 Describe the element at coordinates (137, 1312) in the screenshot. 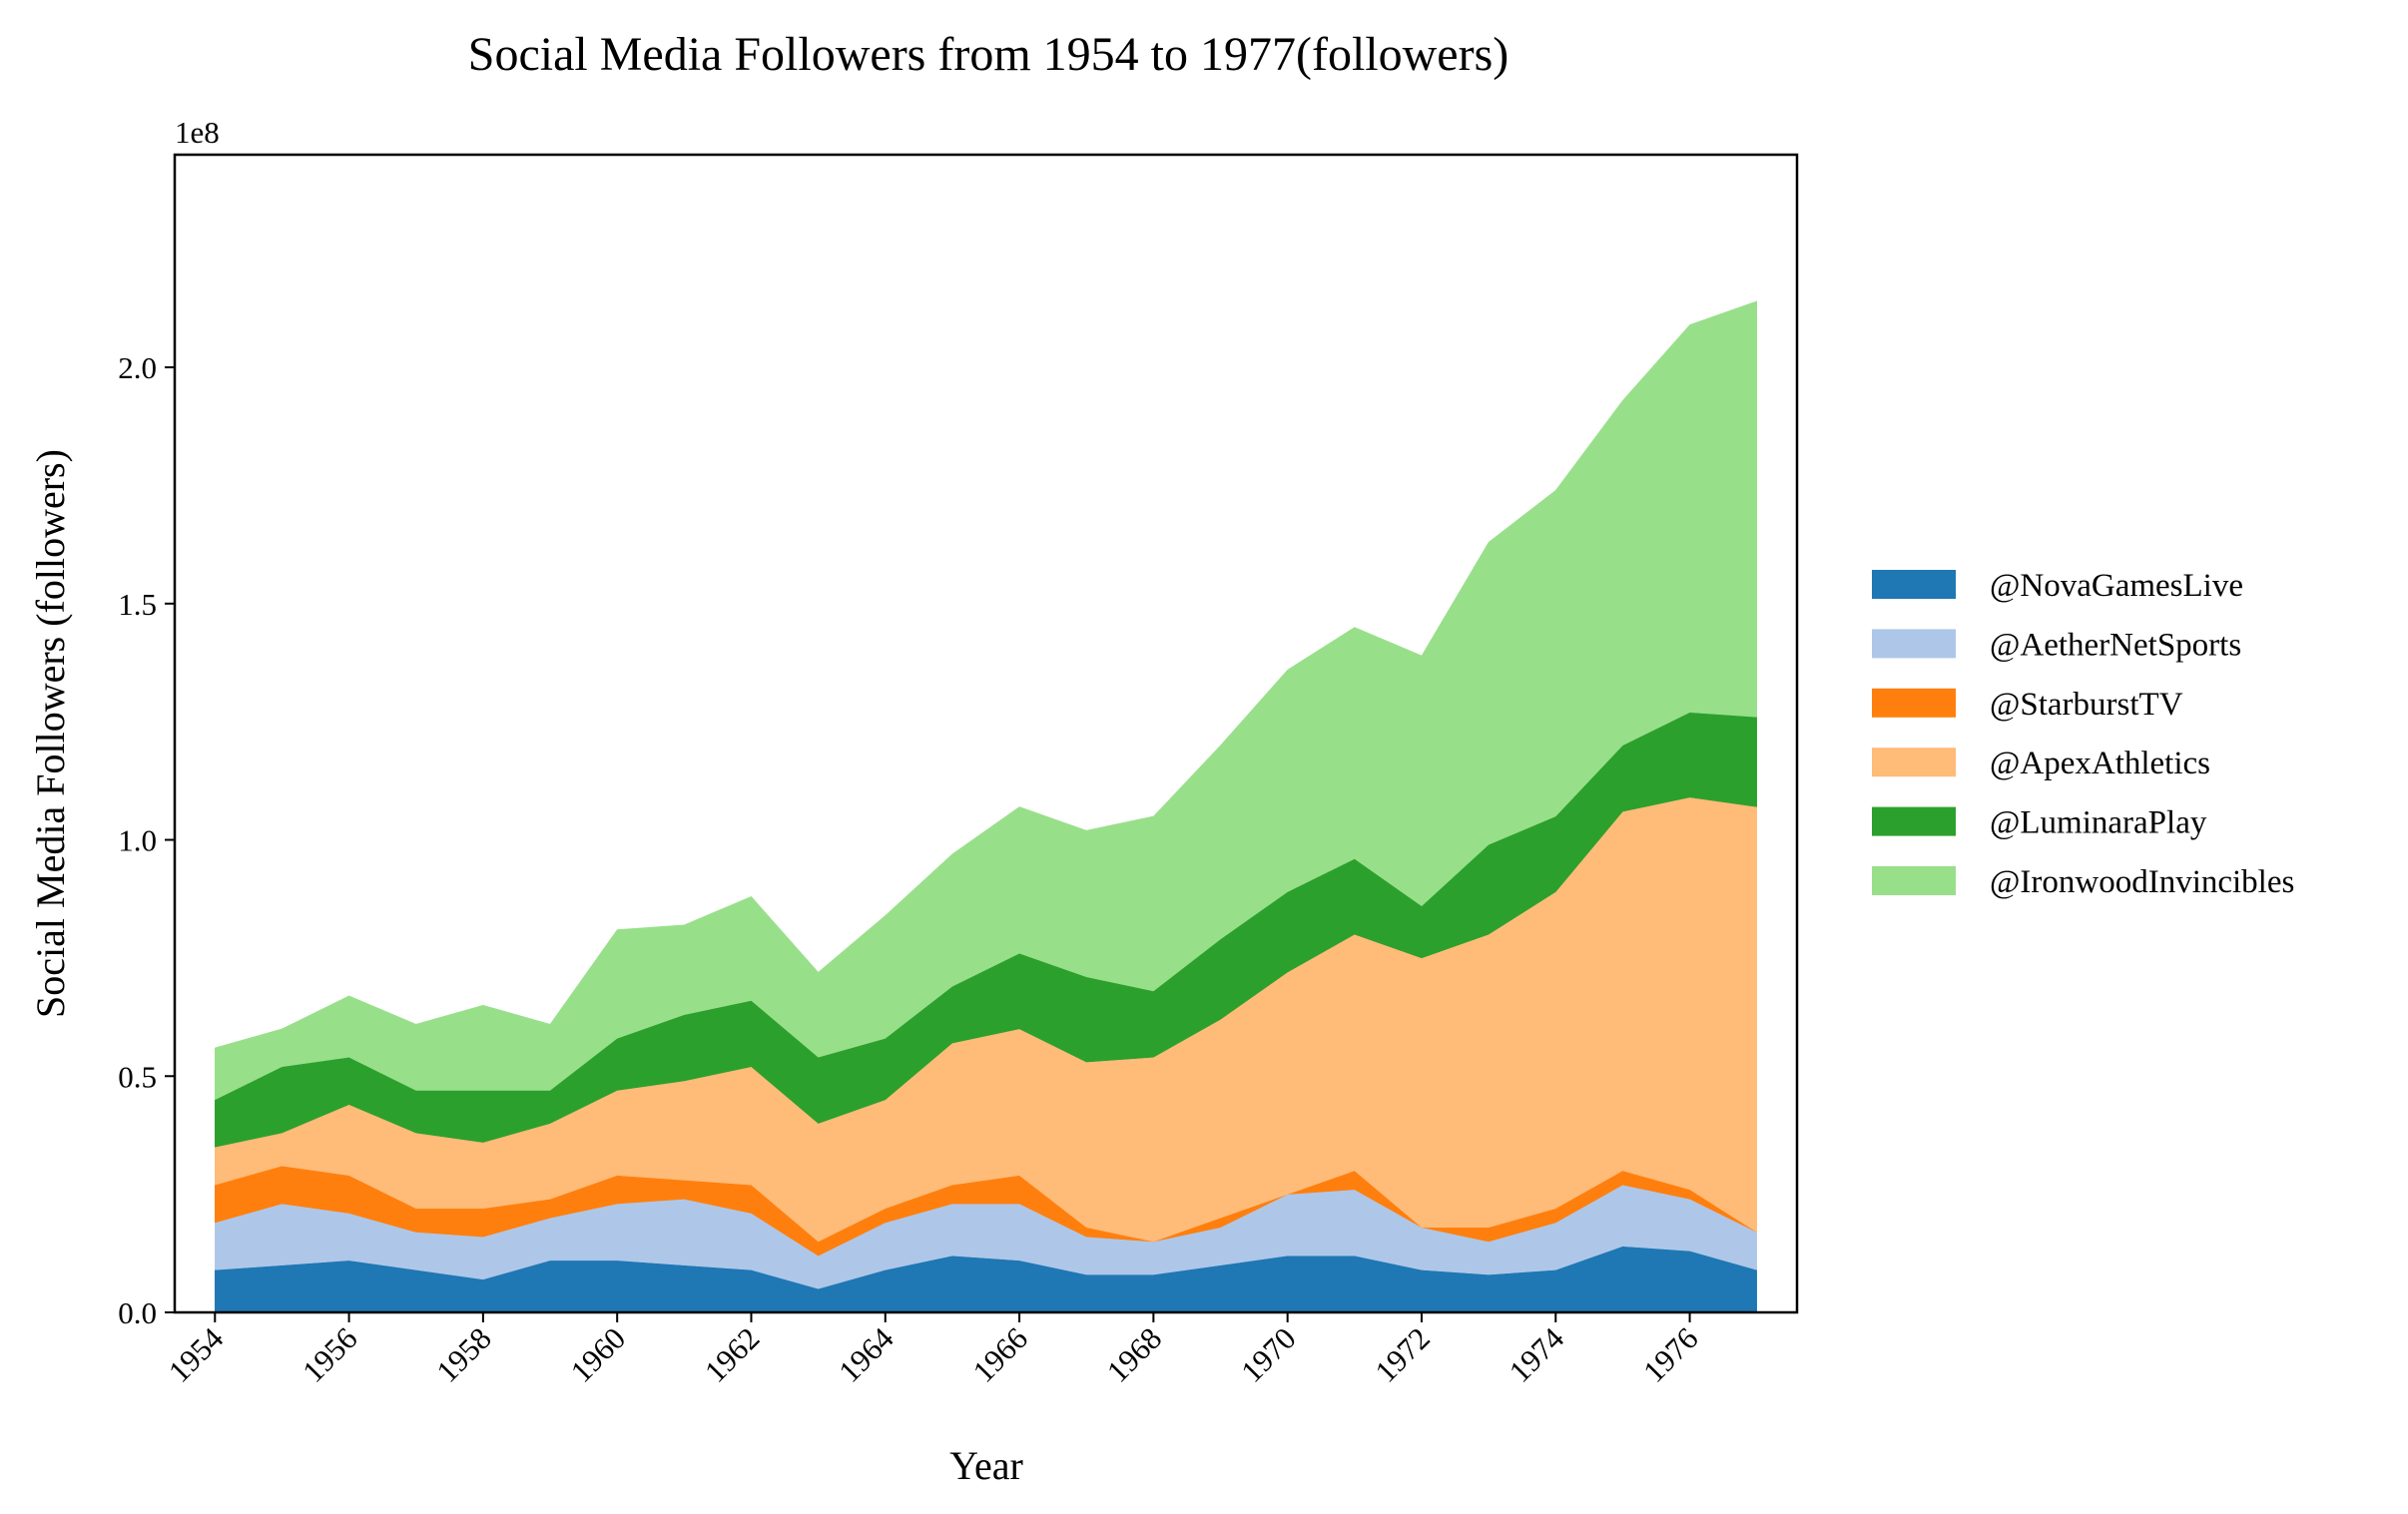

I see `y-tick-label: 0.0` at that location.